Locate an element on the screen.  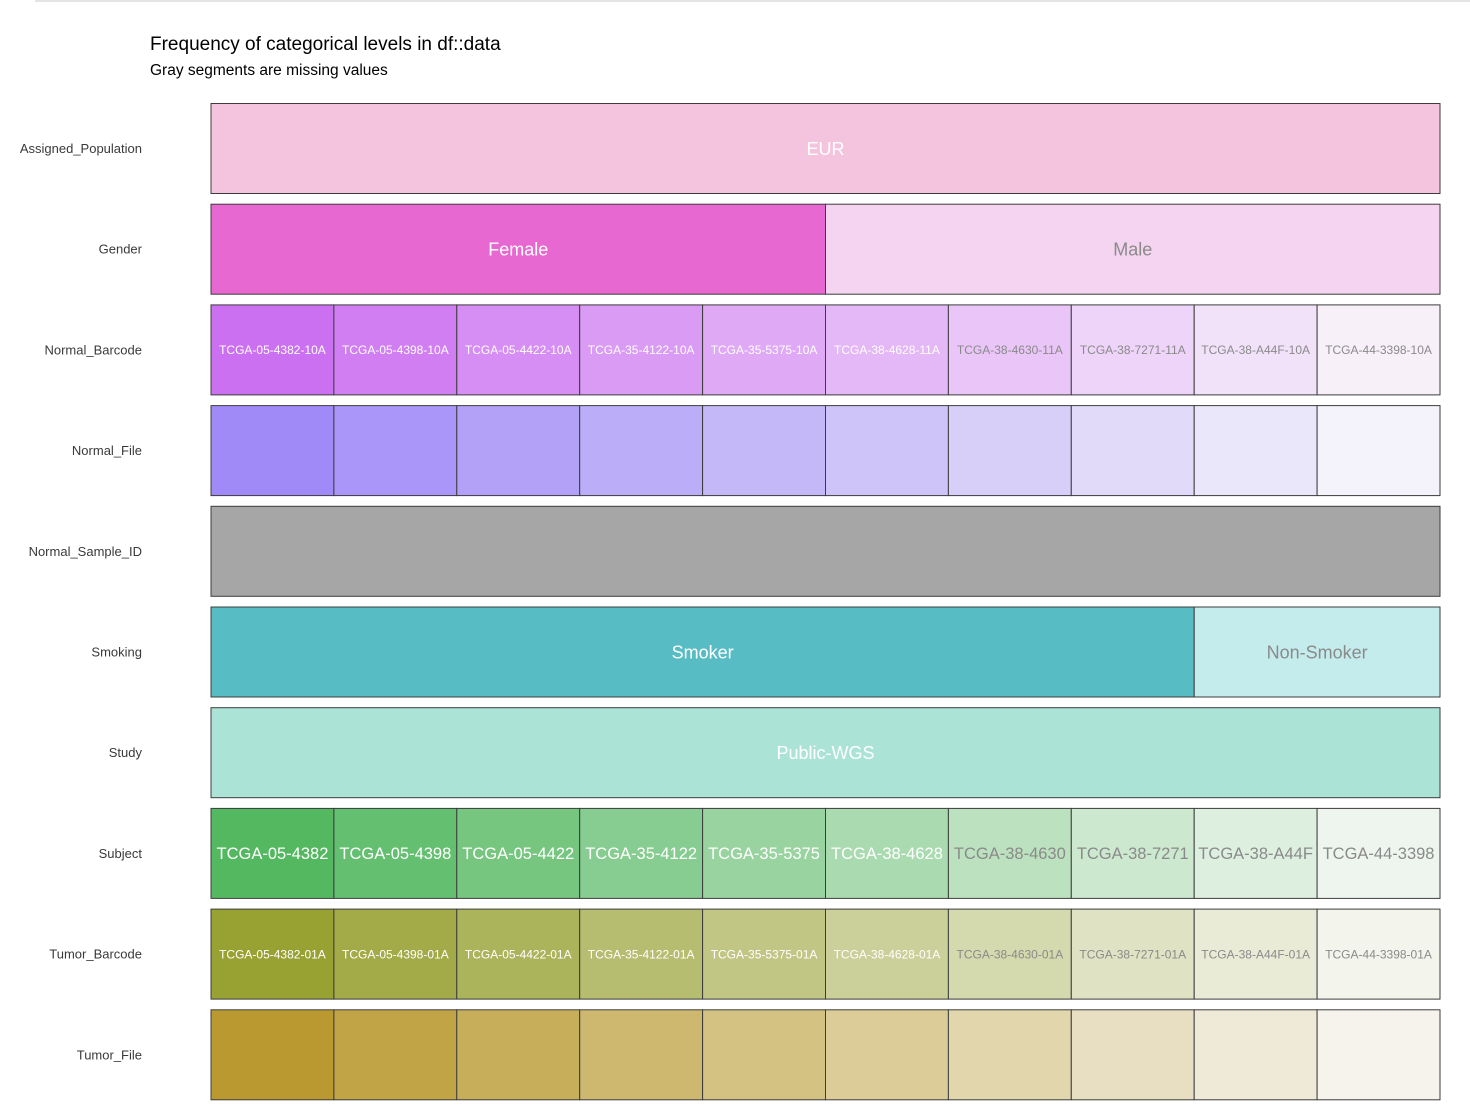
segment-label: TCGA-35-5375 is located at coordinates (764, 854).